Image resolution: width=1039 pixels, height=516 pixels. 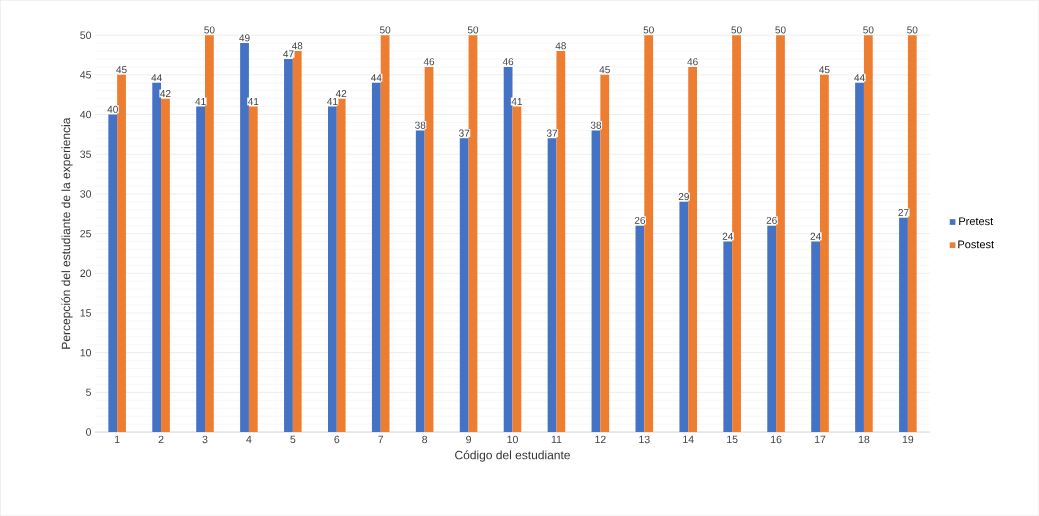 I want to click on y-tick-label: 30, so click(x=86, y=194).